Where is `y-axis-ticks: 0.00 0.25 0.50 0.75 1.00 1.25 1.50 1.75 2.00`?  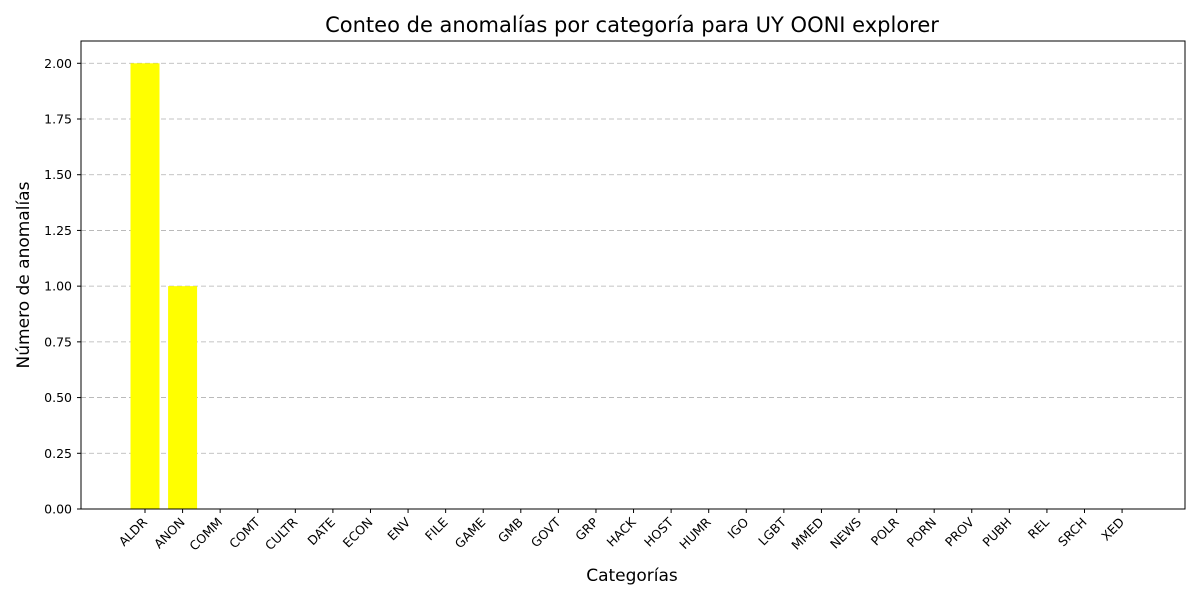
y-axis-ticks: 0.00 0.25 0.50 0.75 1.00 1.25 1.50 1.75 2.00 is located at coordinates (62, 286).